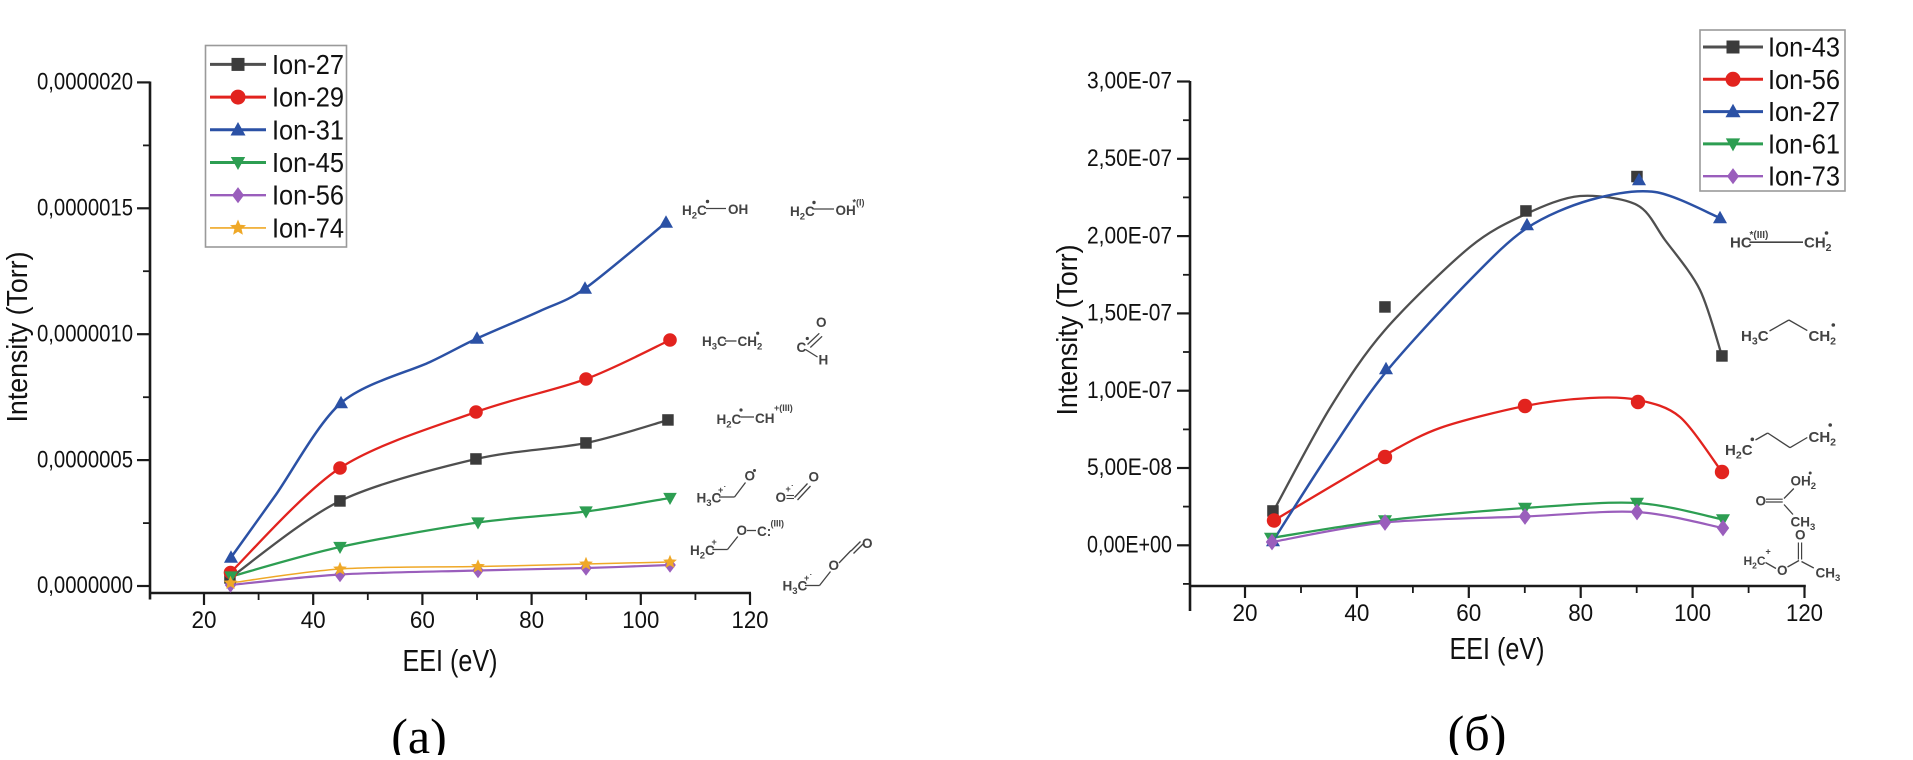 This screenshot has width=1913, height=760. What do you see at coordinates (85, 82) in the screenshot?
I see `svg-text: 0,0000020` at bounding box center [85, 82].